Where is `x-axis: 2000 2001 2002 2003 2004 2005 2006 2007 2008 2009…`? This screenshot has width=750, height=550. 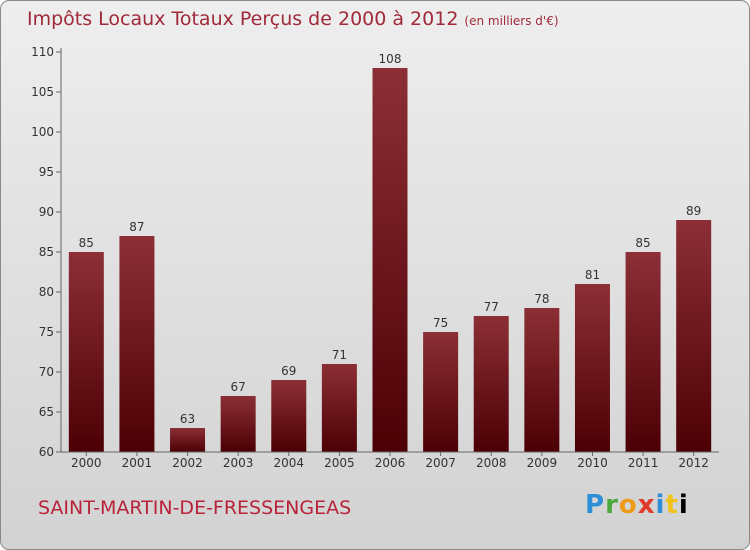 x-axis: 2000 2001 2002 2003 2004 2005 2006 2007 2008 2009… is located at coordinates (390, 460).